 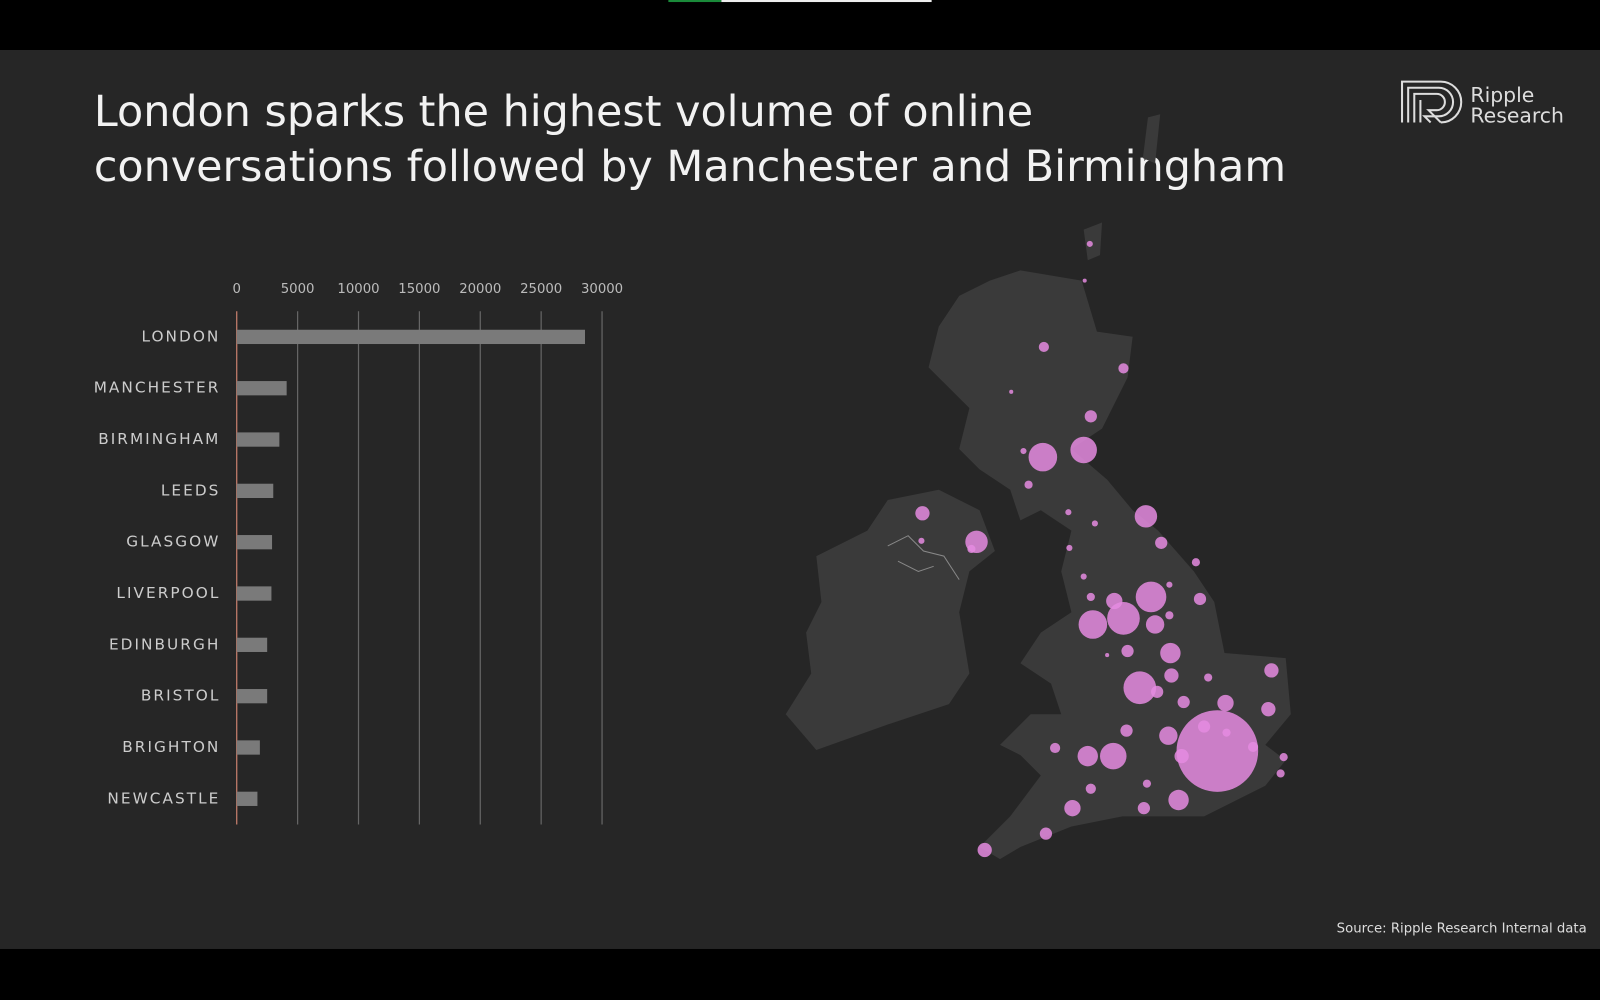 What do you see at coordinates (173, 542) in the screenshot?
I see `y-tick-label: GLASGOW` at bounding box center [173, 542].